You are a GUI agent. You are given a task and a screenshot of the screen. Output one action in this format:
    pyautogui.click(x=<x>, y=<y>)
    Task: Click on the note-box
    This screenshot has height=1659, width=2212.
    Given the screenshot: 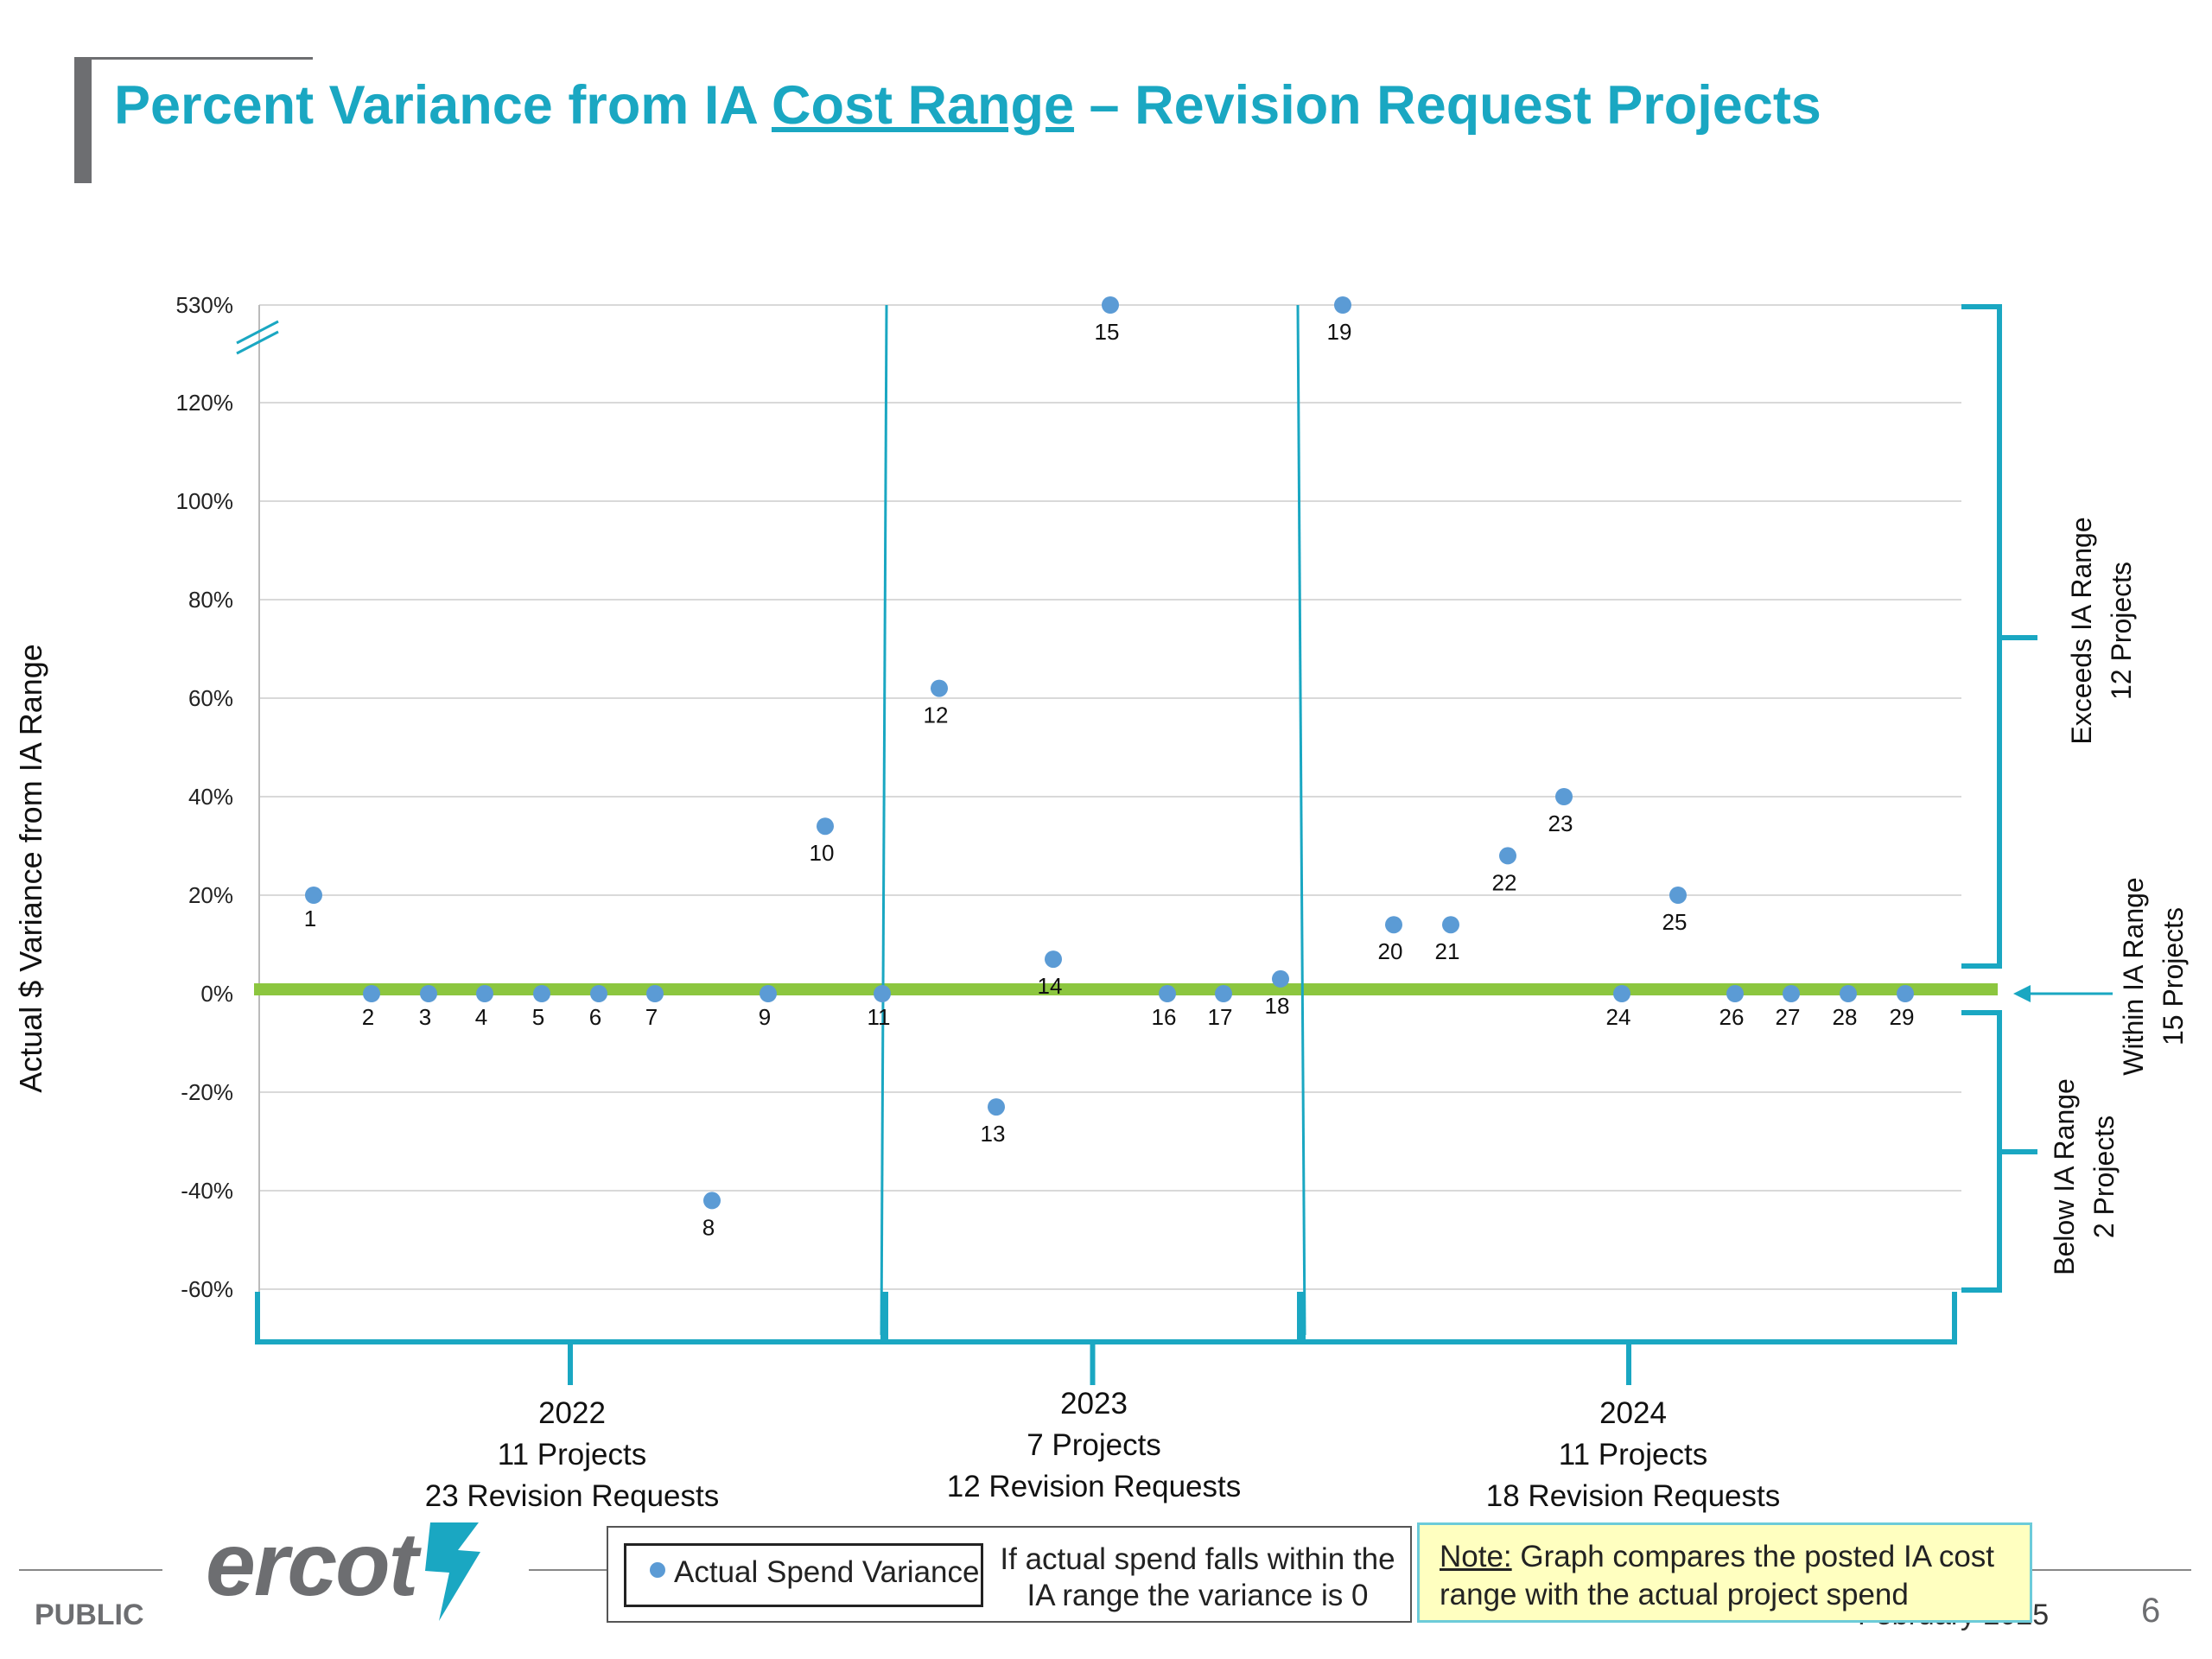 What is the action you would take?
    pyautogui.click(x=1724, y=1572)
    